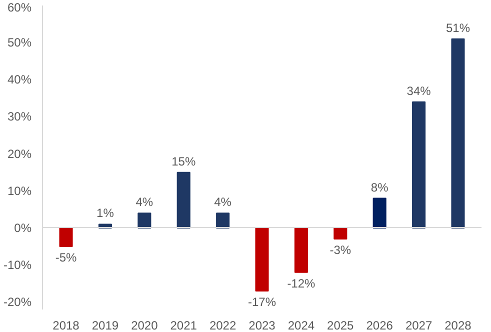  I want to click on y-tick-label: -20%, so click(17, 302).